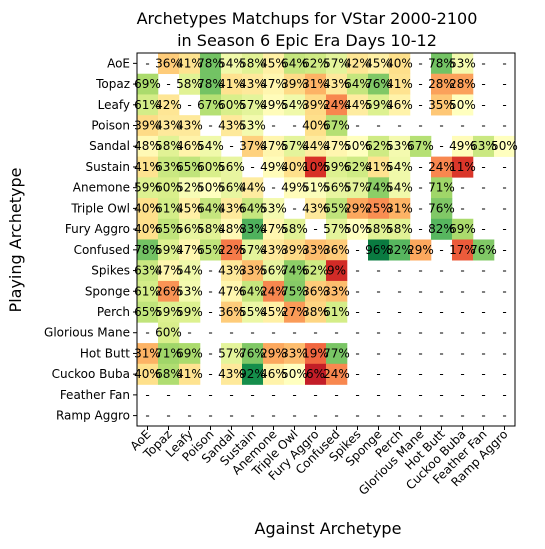 This screenshot has height=549, width=545. What do you see at coordinates (315, 146) in the screenshot?
I see `cell-value-label: 44%` at bounding box center [315, 146].